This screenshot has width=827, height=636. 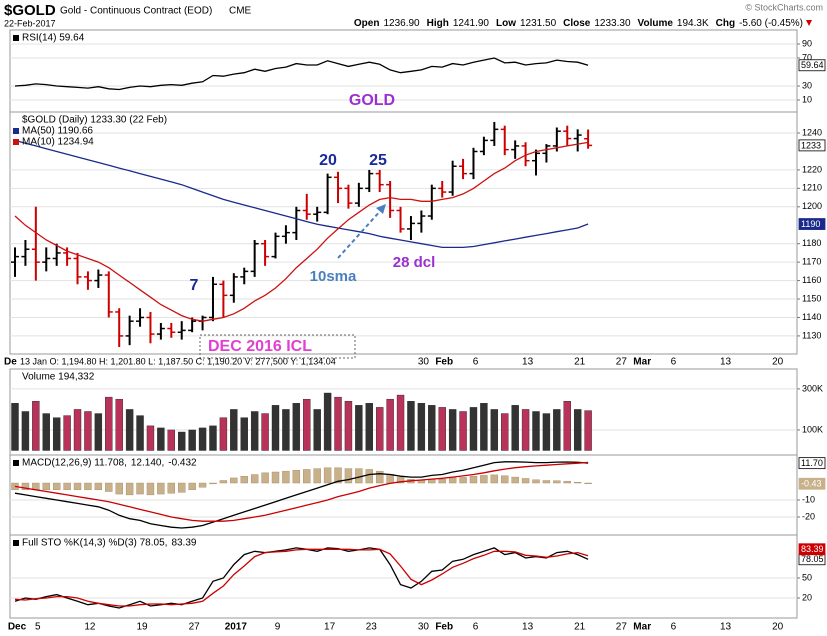 I want to click on annotation-box, so click(x=277, y=346).